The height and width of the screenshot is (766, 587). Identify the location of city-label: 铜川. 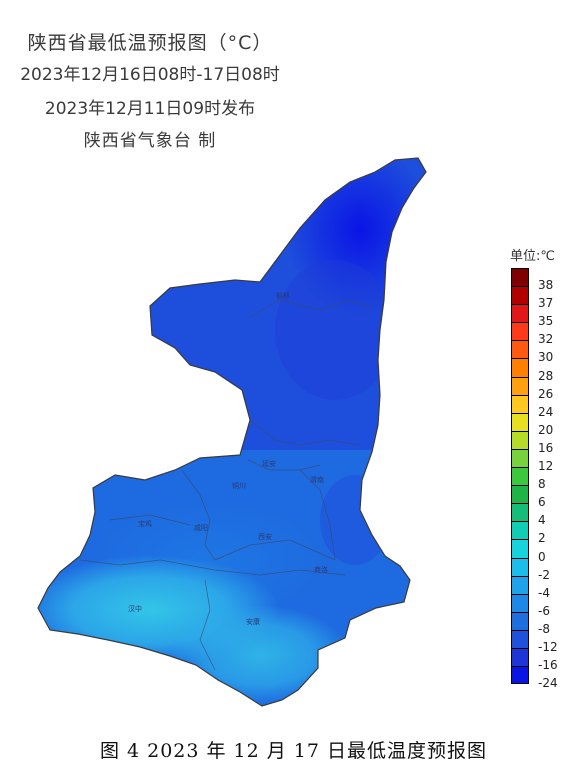
(239, 485).